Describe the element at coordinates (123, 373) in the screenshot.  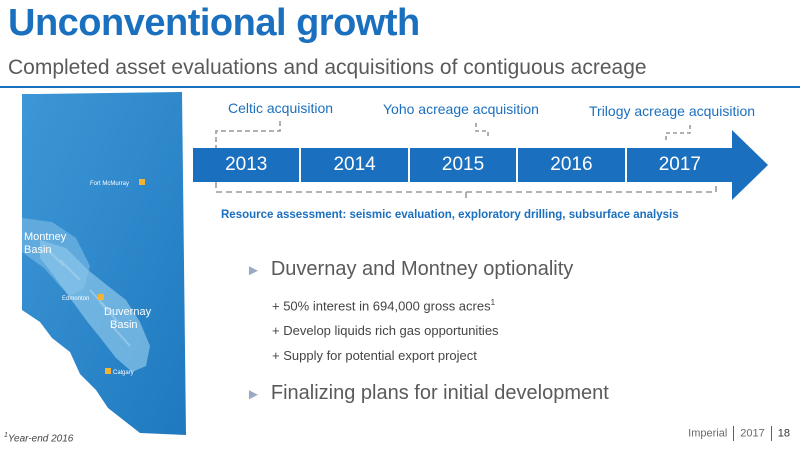
I see `calgary-label: Calgary` at that location.